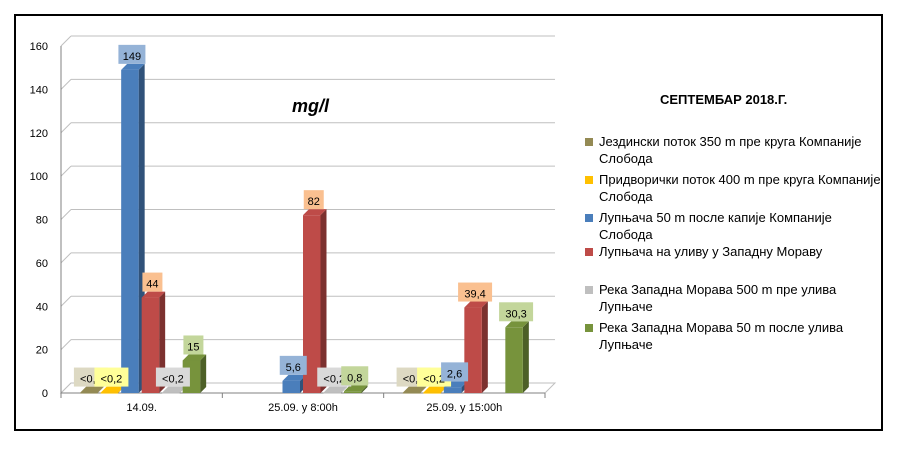  What do you see at coordinates (141, 408) in the screenshot?
I see `x-tick-label: 14.09.` at bounding box center [141, 408].